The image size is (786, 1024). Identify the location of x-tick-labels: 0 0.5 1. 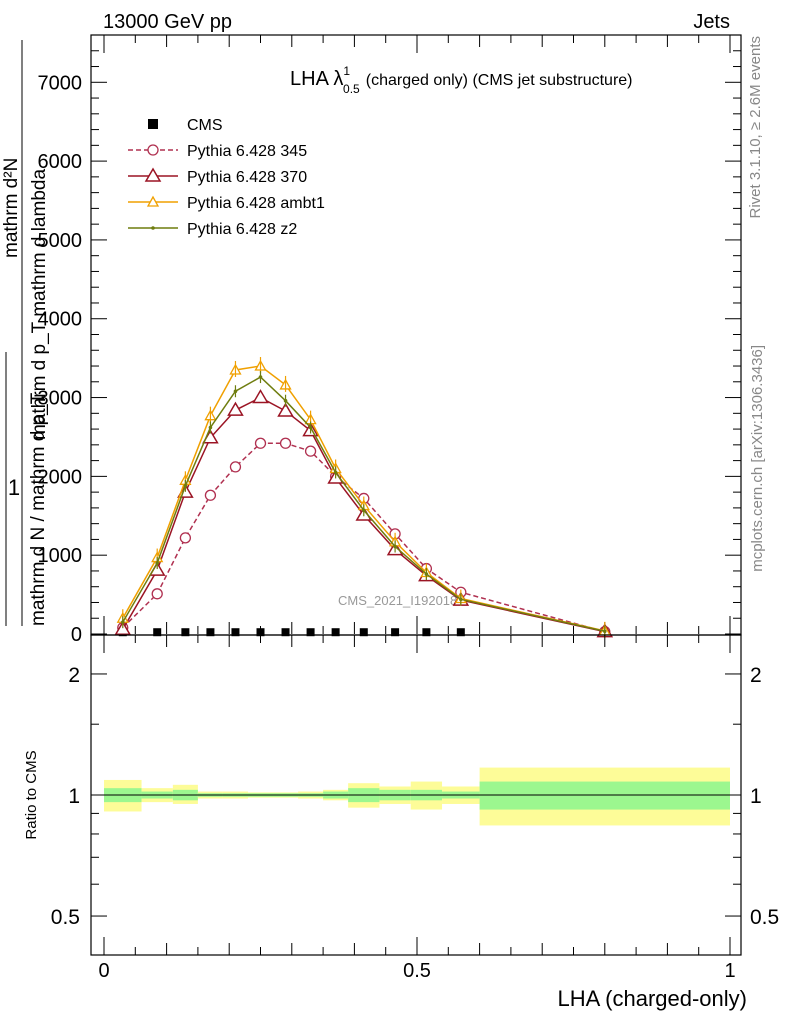
(416, 971).